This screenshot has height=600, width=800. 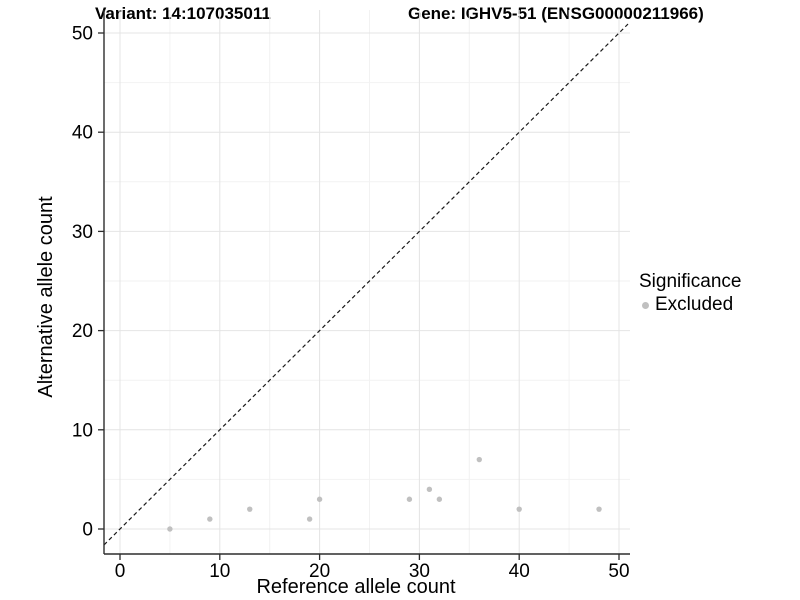 I want to click on legend: Significance Excluded, so click(x=690, y=293).